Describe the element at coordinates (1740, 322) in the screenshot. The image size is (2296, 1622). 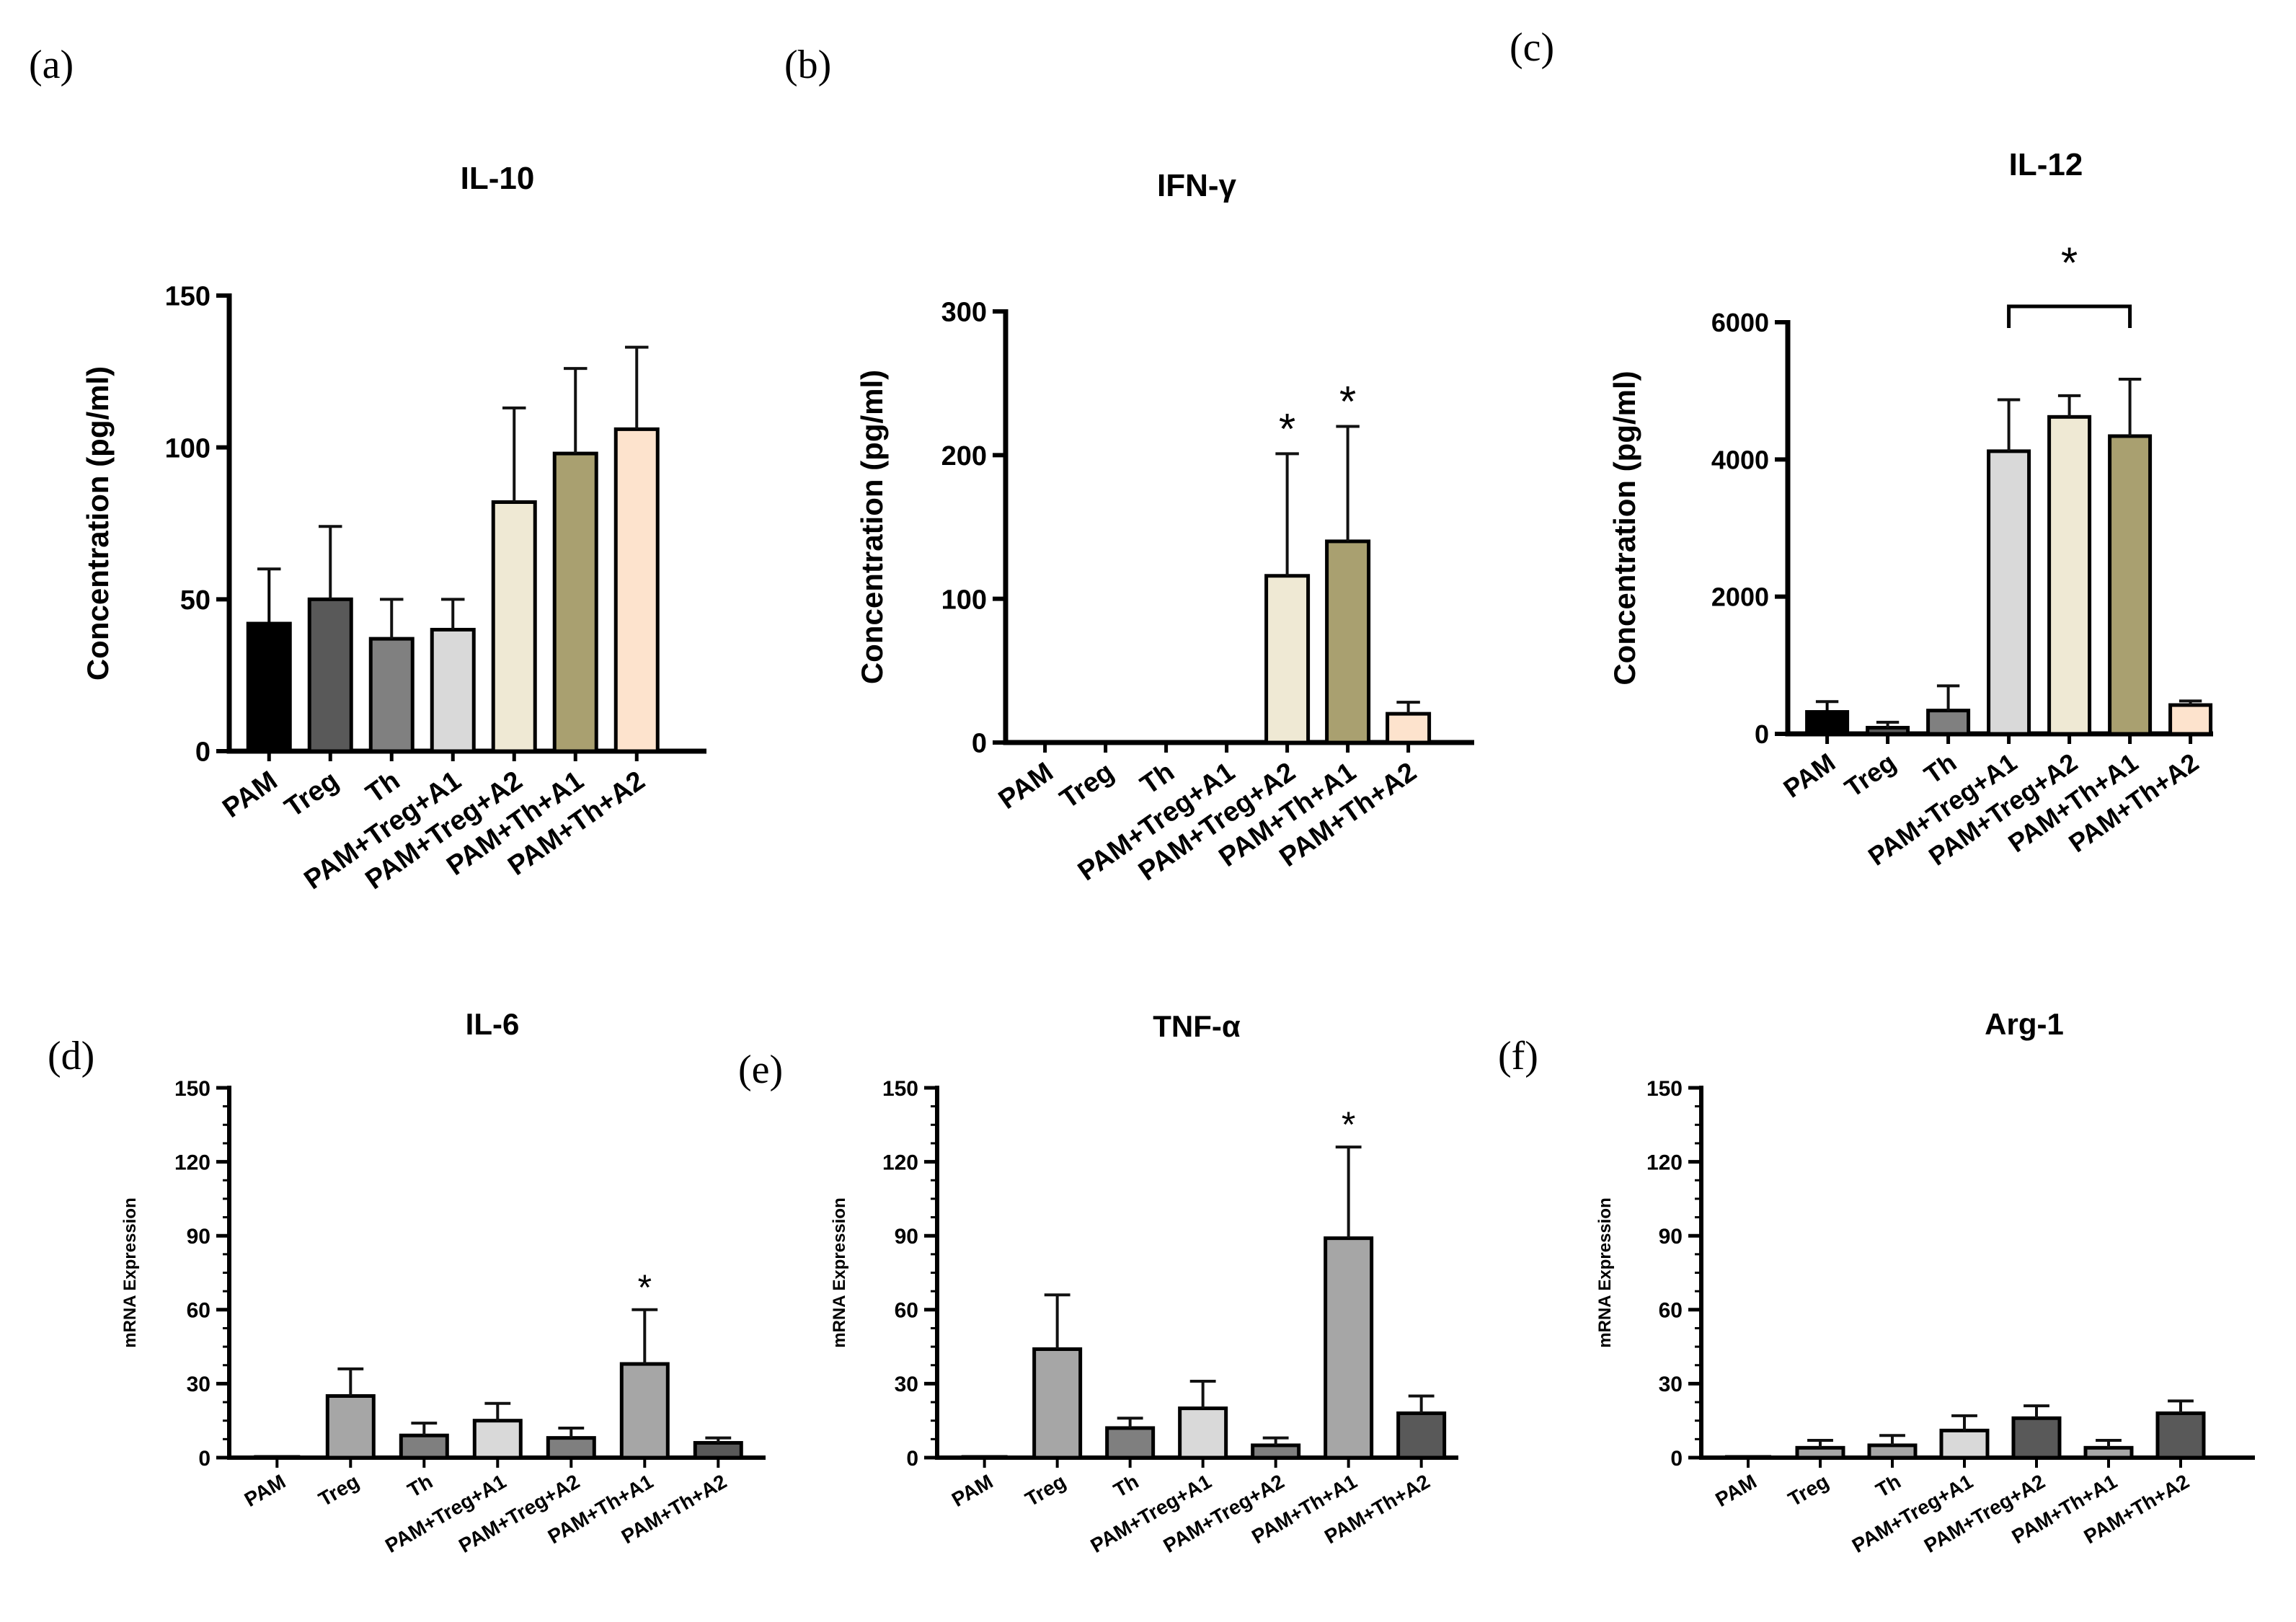
I see `y-tick-label: 6000` at that location.